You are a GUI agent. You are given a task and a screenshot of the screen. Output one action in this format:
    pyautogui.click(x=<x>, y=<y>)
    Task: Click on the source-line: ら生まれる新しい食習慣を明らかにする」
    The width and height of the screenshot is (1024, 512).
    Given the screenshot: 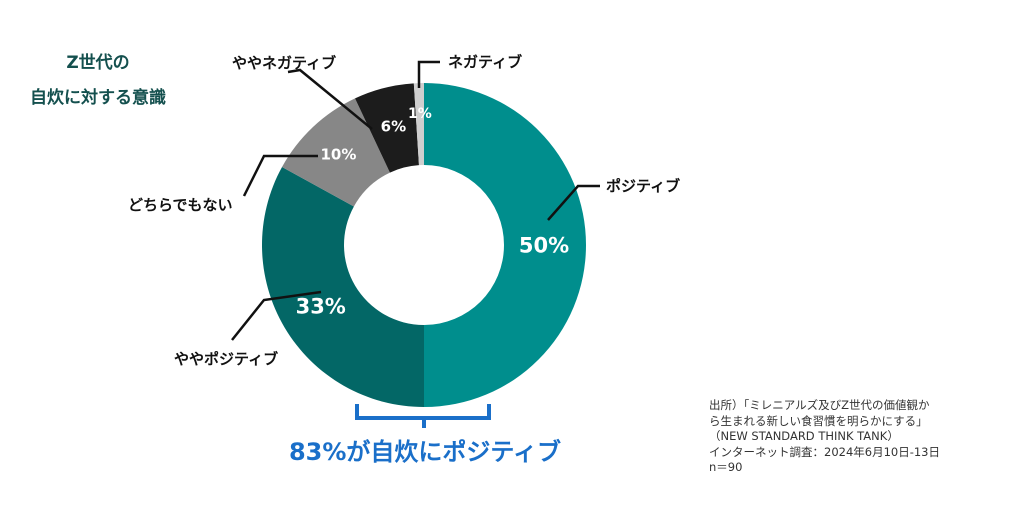 What is the action you would take?
    pyautogui.click(x=818, y=420)
    